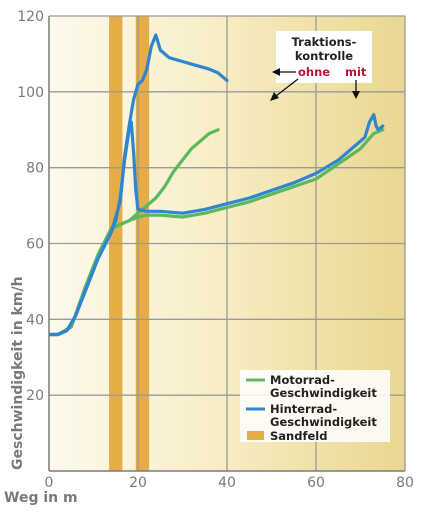  What do you see at coordinates (302, 380) in the screenshot?
I see `legend-label-motorrad-1: Motorrad-` at bounding box center [302, 380].